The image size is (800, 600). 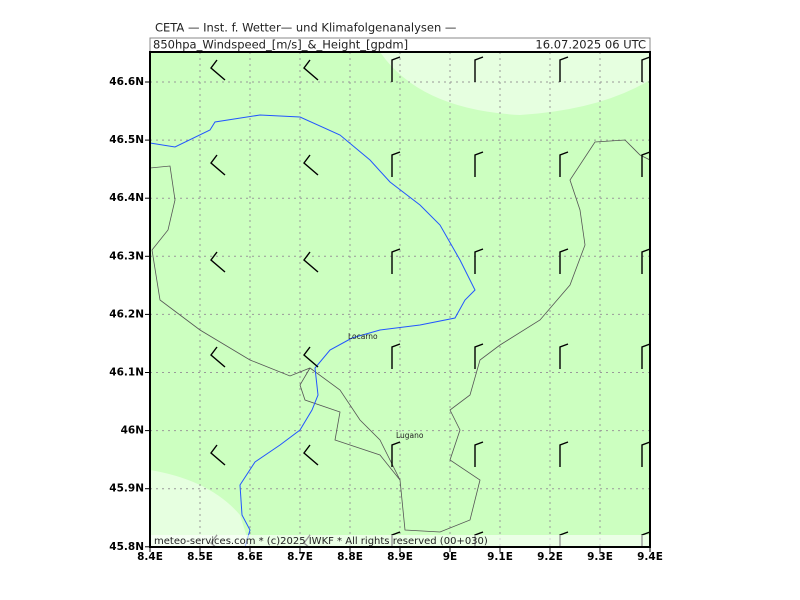 What do you see at coordinates (350, 424) in the screenshot?
I see `border` at bounding box center [350, 424].